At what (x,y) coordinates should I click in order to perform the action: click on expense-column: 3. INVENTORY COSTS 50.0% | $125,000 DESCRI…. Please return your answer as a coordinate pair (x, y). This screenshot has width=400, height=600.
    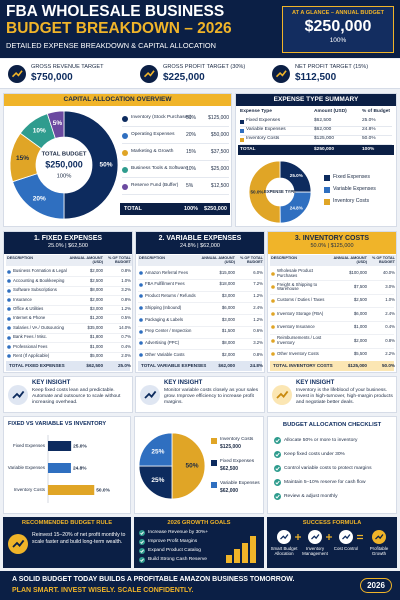
    Looking at the image, I should click on (332, 302).